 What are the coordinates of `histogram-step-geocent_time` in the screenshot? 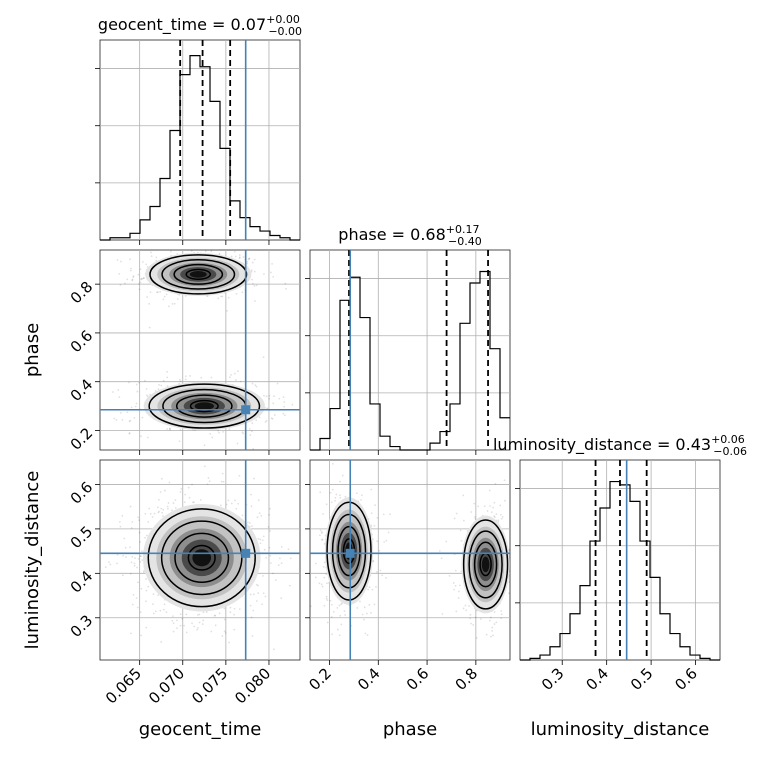 It's located at (200, 147).